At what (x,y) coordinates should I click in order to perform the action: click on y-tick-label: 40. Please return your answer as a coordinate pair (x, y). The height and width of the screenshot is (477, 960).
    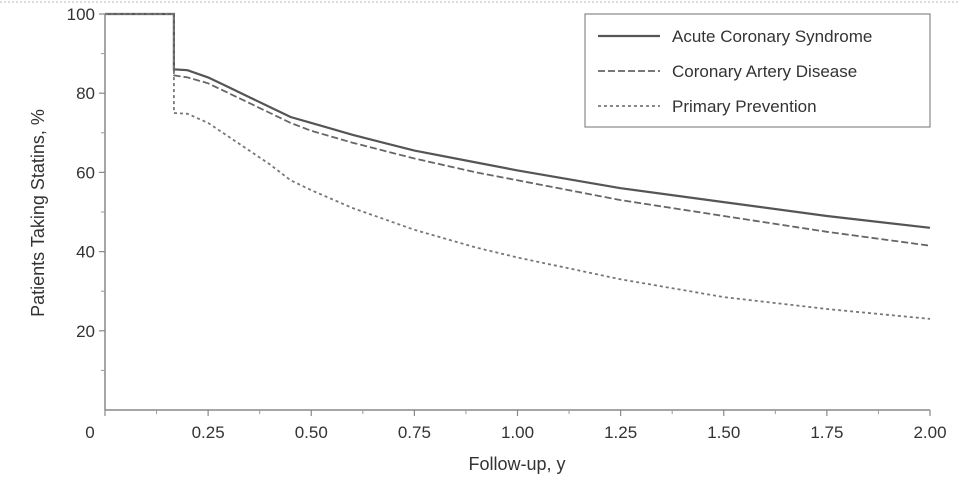
    Looking at the image, I should click on (85, 252).